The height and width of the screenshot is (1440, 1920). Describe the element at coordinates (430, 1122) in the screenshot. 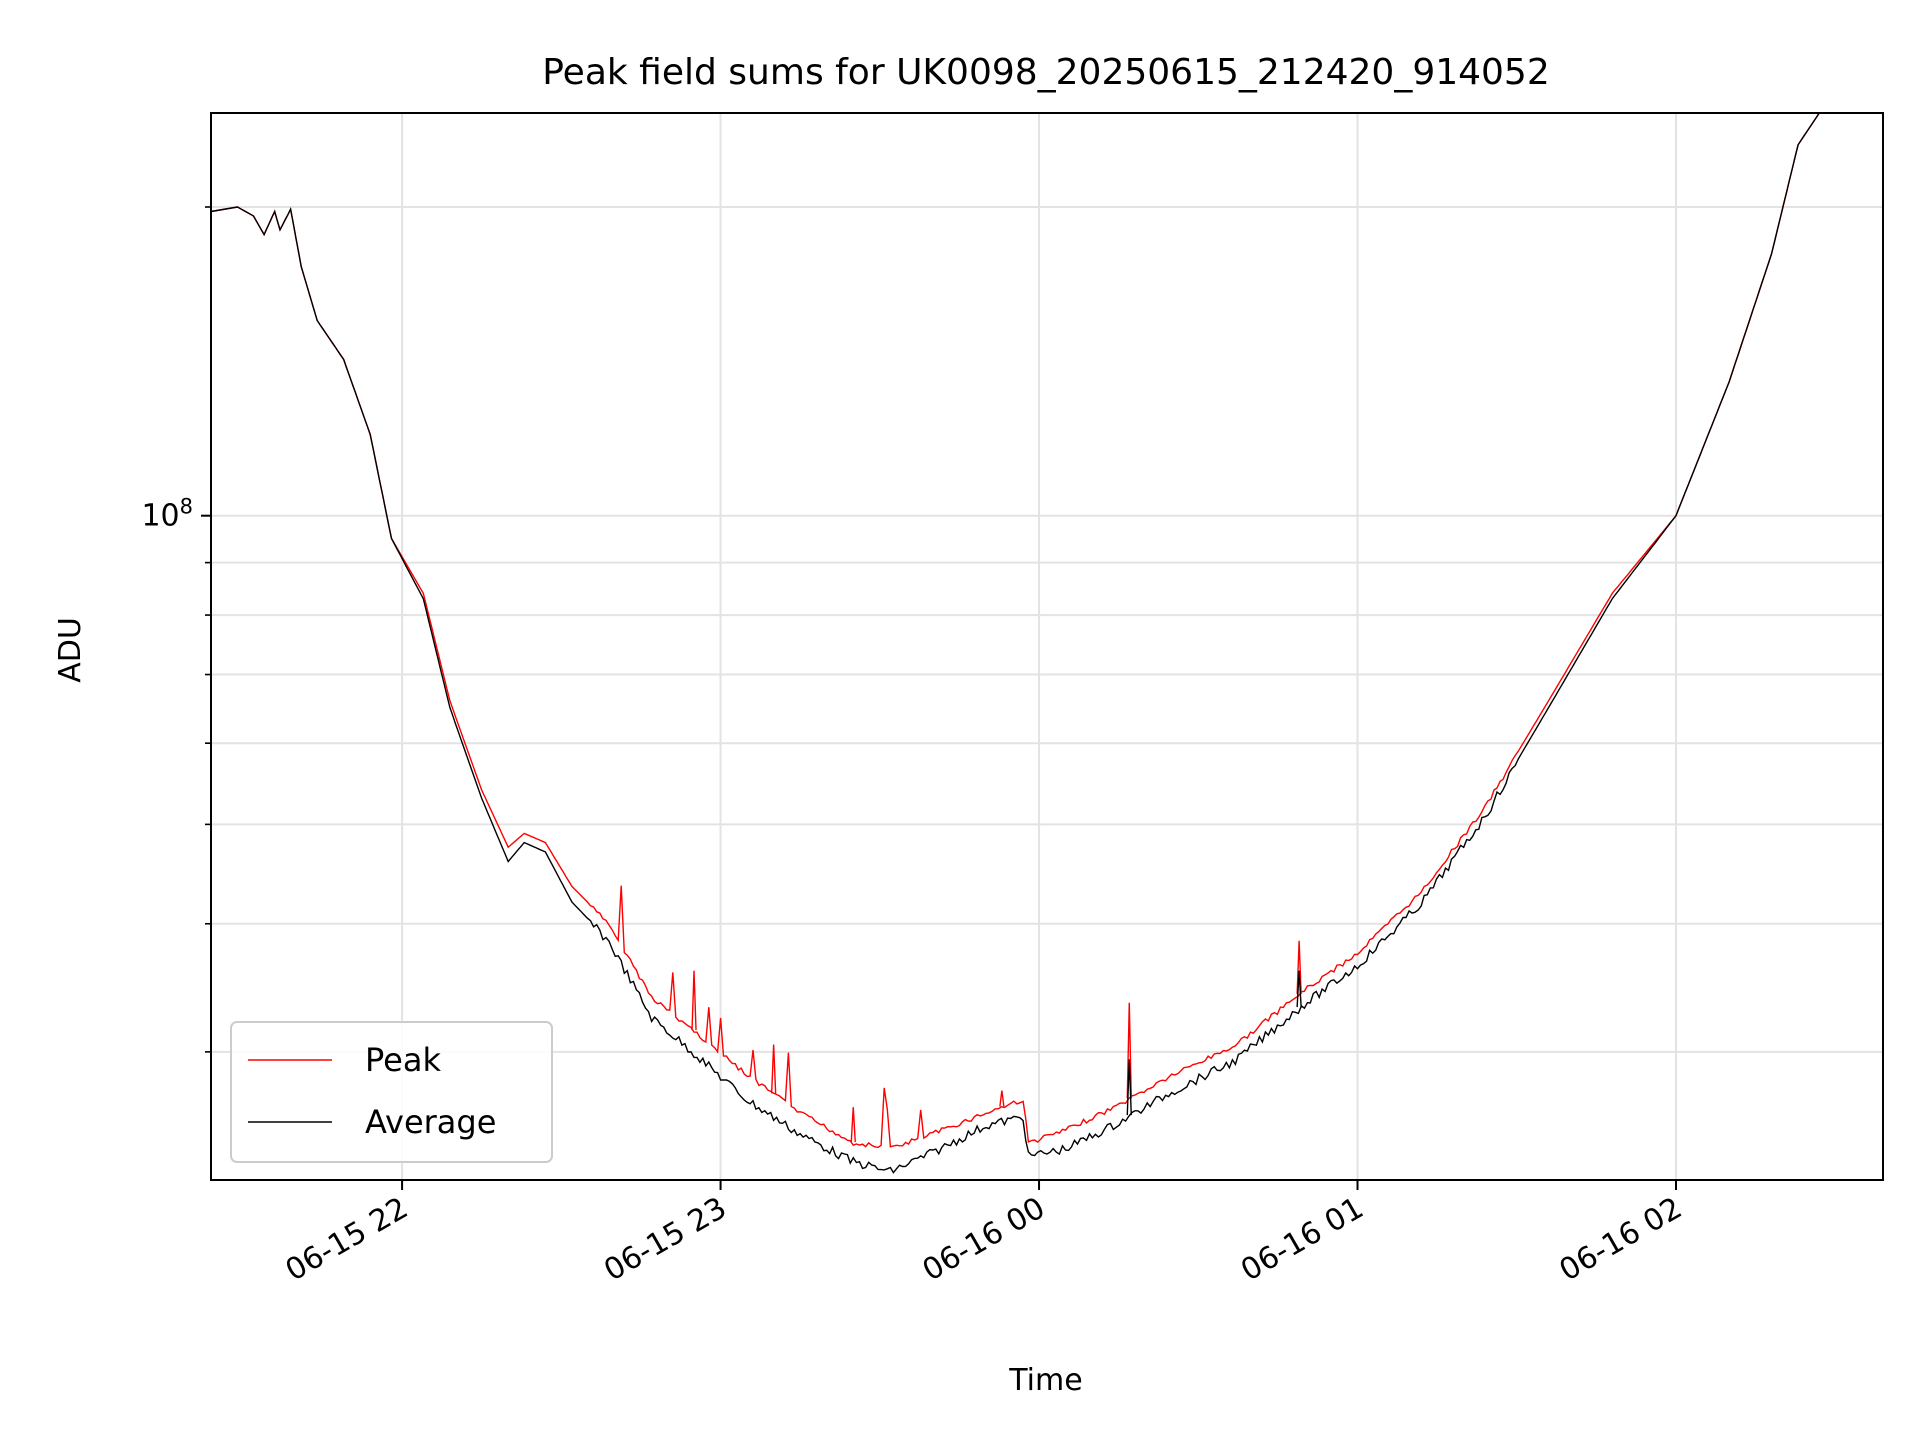

I see `legend-average-label: Average` at that location.